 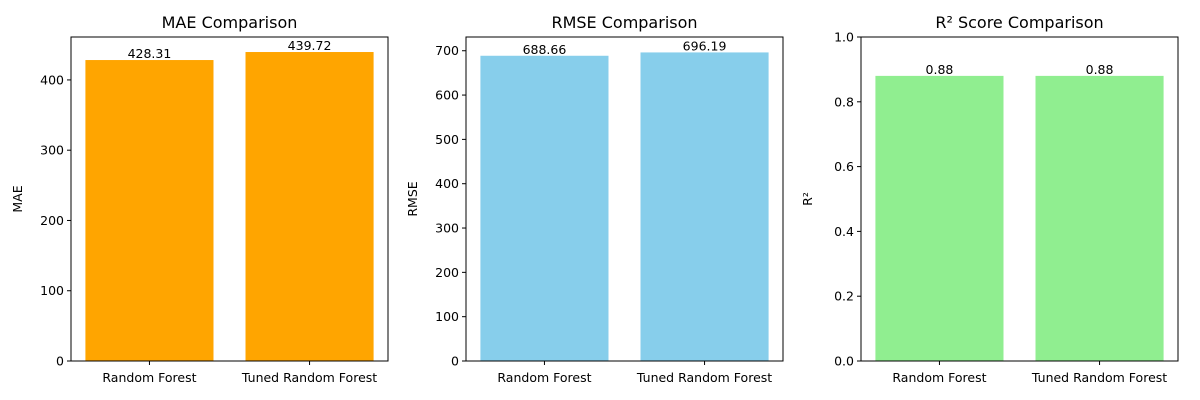 I want to click on data-label-1-0: 688.66, so click(x=545, y=49).